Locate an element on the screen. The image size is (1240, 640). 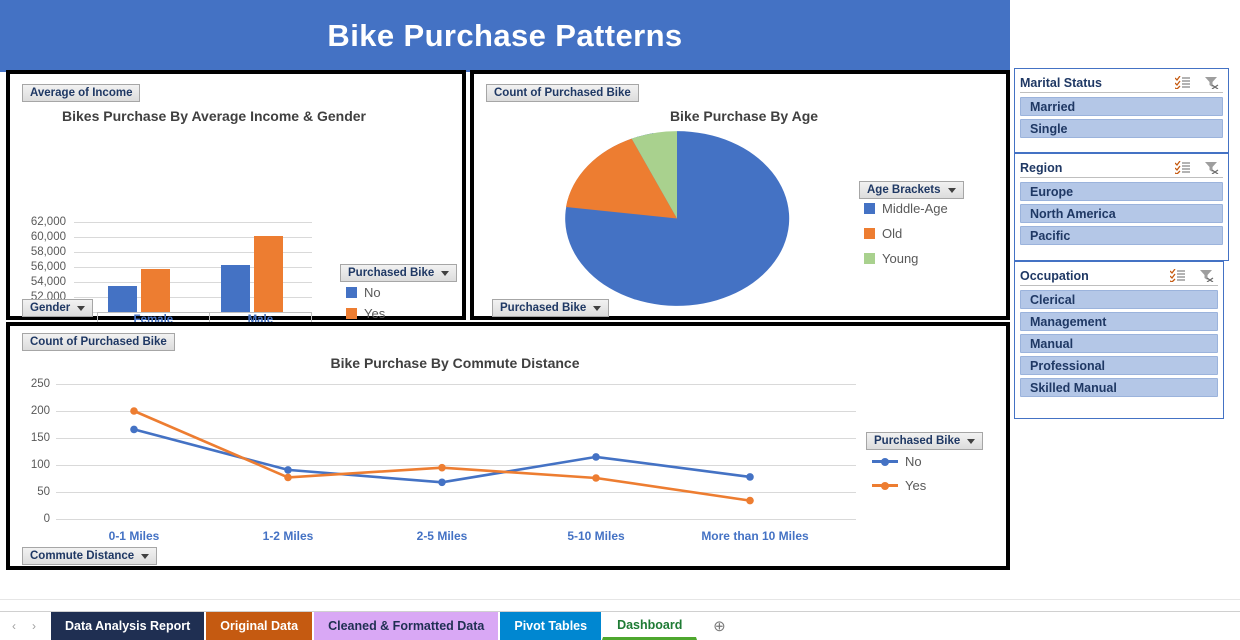
y-tick-commute-250: 250 is located at coordinates (40, 384).